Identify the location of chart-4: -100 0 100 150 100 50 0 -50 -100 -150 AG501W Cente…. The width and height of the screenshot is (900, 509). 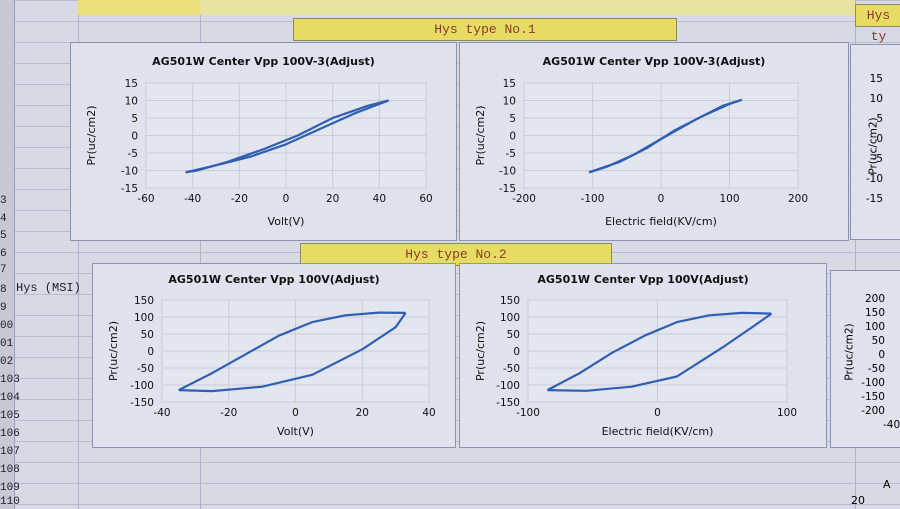
(643, 355).